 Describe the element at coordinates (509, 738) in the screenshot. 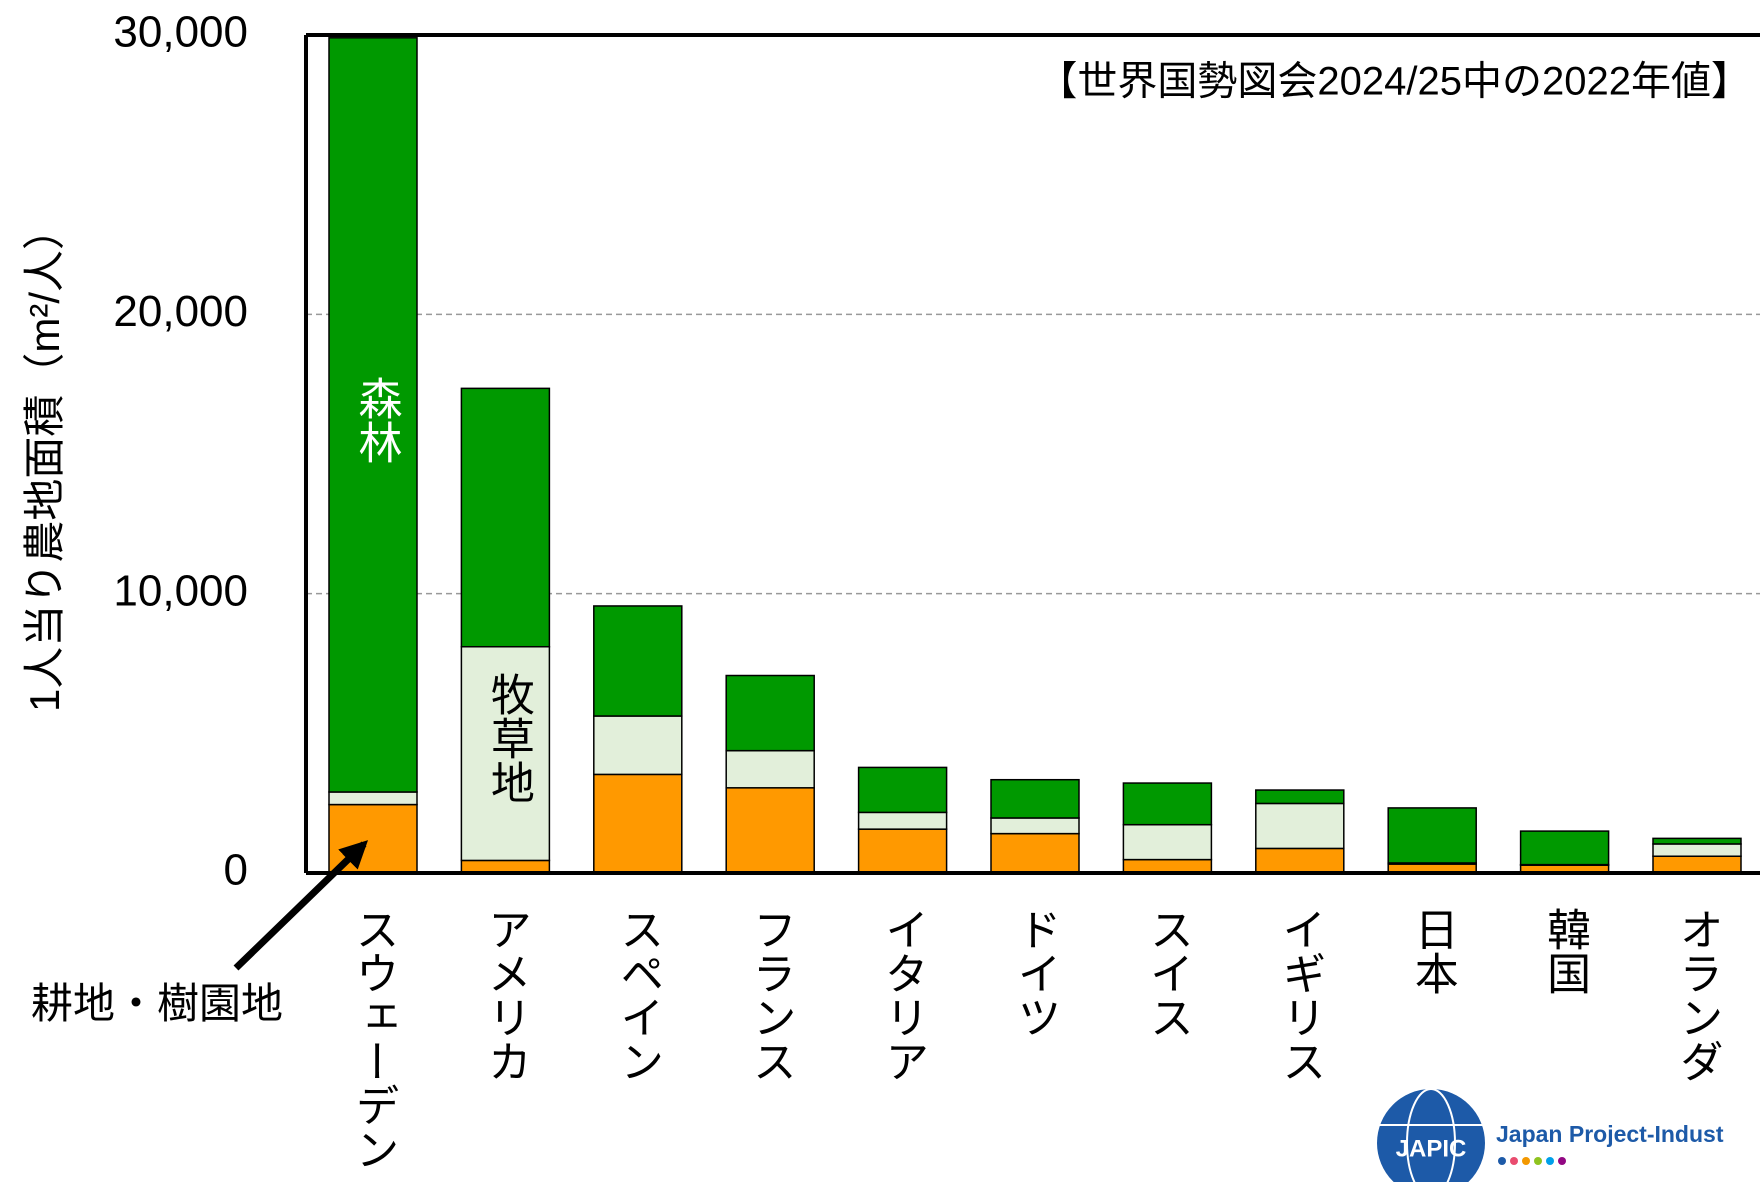

I see `series-label: 牧草地` at that location.